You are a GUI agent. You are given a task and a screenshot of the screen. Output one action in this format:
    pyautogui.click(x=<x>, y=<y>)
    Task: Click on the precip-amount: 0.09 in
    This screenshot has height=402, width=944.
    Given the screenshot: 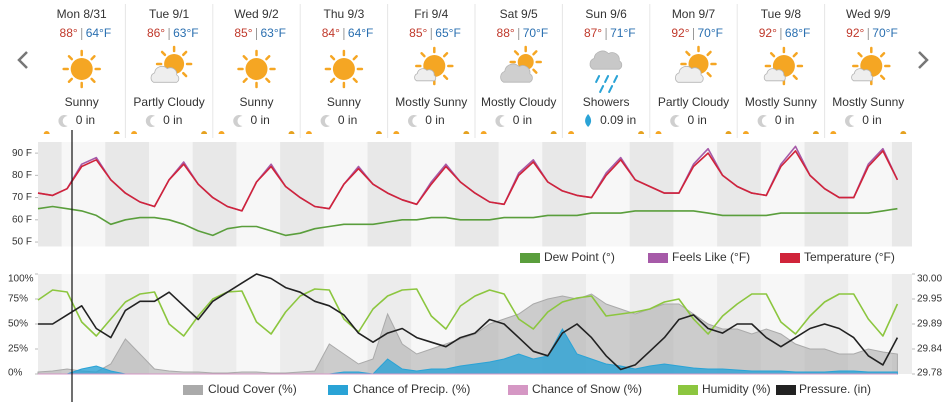 What is the action you would take?
    pyautogui.click(x=618, y=120)
    